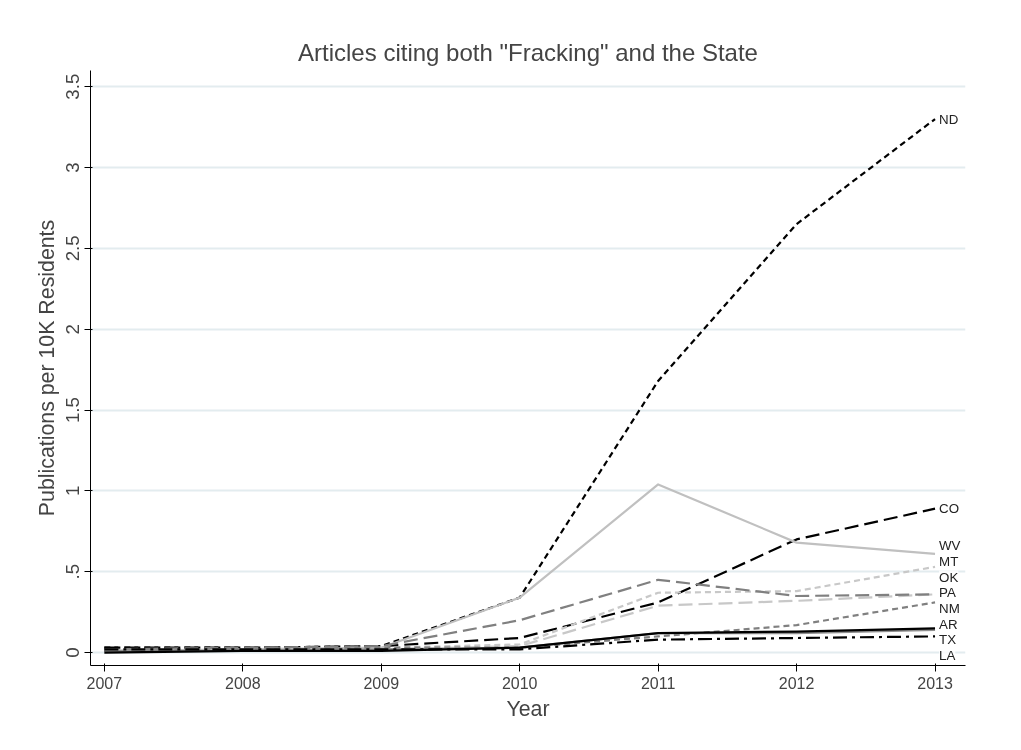  What do you see at coordinates (528, 52) in the screenshot?
I see `chart-title: Articles citing both "Fracking" and the State` at bounding box center [528, 52].